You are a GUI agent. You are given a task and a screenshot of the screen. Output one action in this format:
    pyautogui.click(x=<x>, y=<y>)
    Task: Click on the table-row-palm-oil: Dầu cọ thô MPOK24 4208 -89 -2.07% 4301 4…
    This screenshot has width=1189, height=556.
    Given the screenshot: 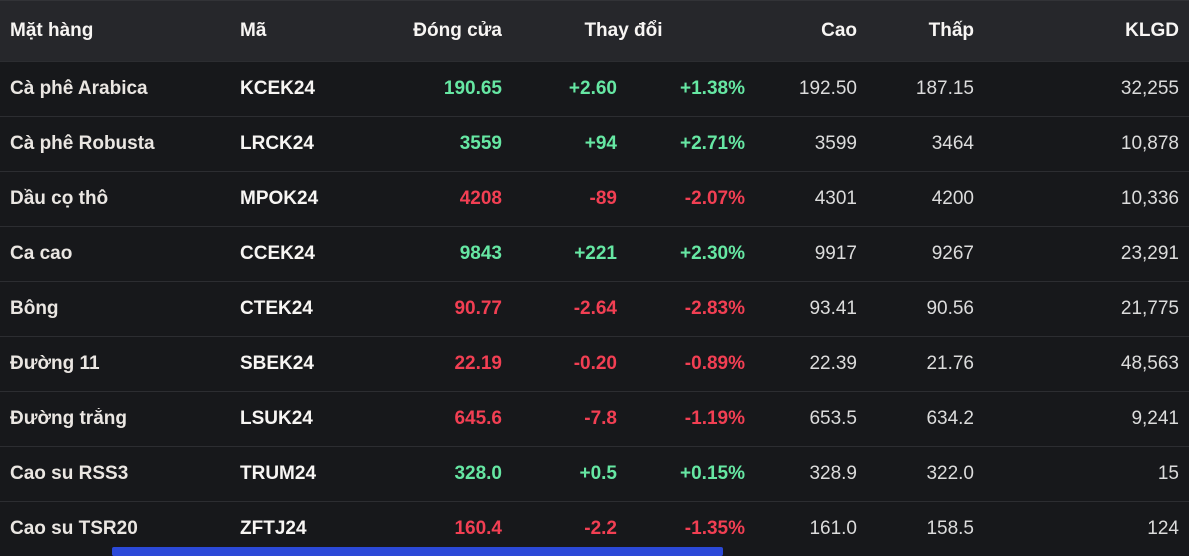 What is the action you would take?
    pyautogui.click(x=594, y=198)
    